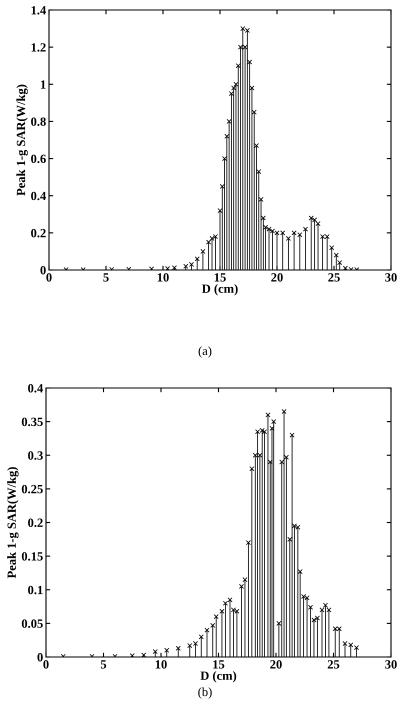 This screenshot has width=399, height=708. I want to click on y-tick-label: 0.1, so click(35, 590).